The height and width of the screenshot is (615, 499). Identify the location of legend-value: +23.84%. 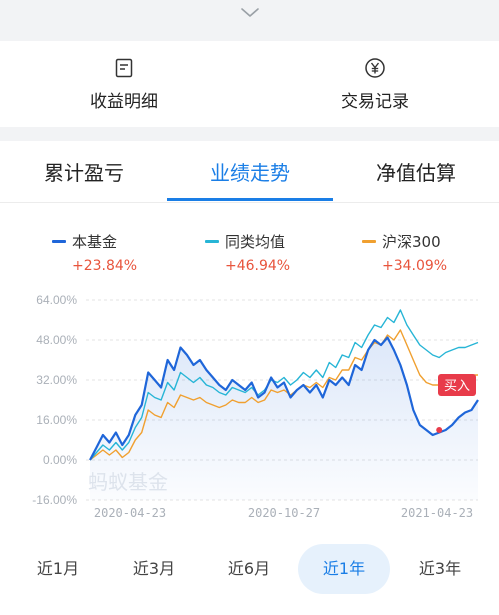
(105, 266).